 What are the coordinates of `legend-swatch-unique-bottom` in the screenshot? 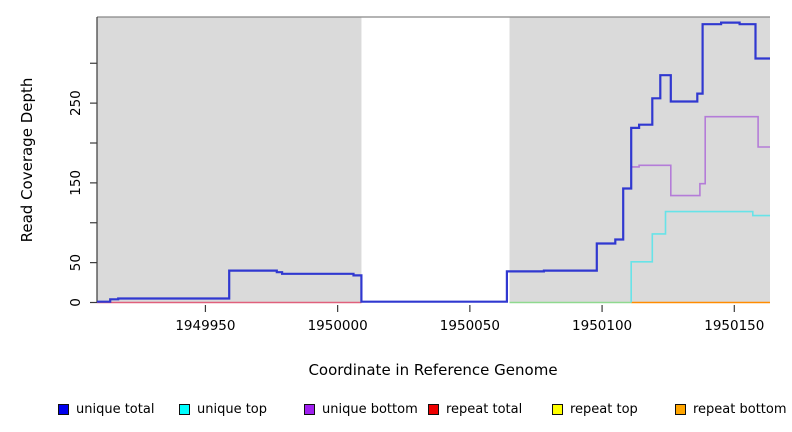 It's located at (309, 409).